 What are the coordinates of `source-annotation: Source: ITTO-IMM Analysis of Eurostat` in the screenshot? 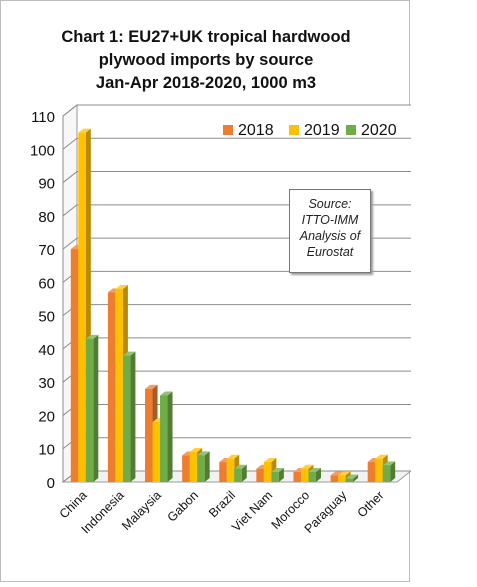 It's located at (330, 231).